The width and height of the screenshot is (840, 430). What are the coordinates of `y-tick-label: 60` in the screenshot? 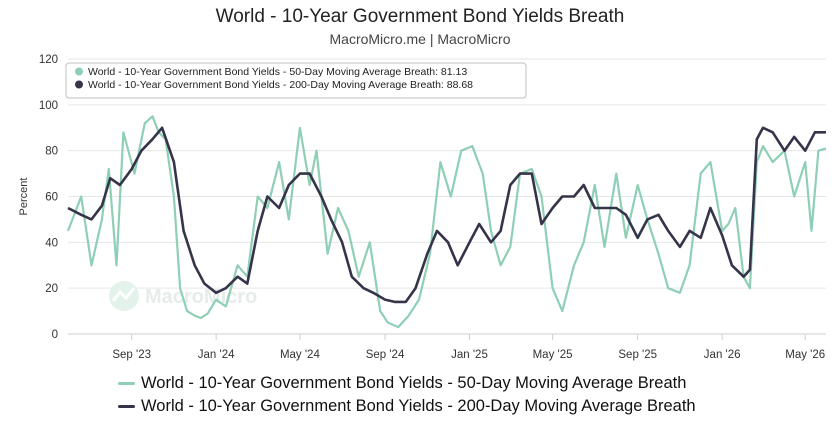 It's located at (51, 198).